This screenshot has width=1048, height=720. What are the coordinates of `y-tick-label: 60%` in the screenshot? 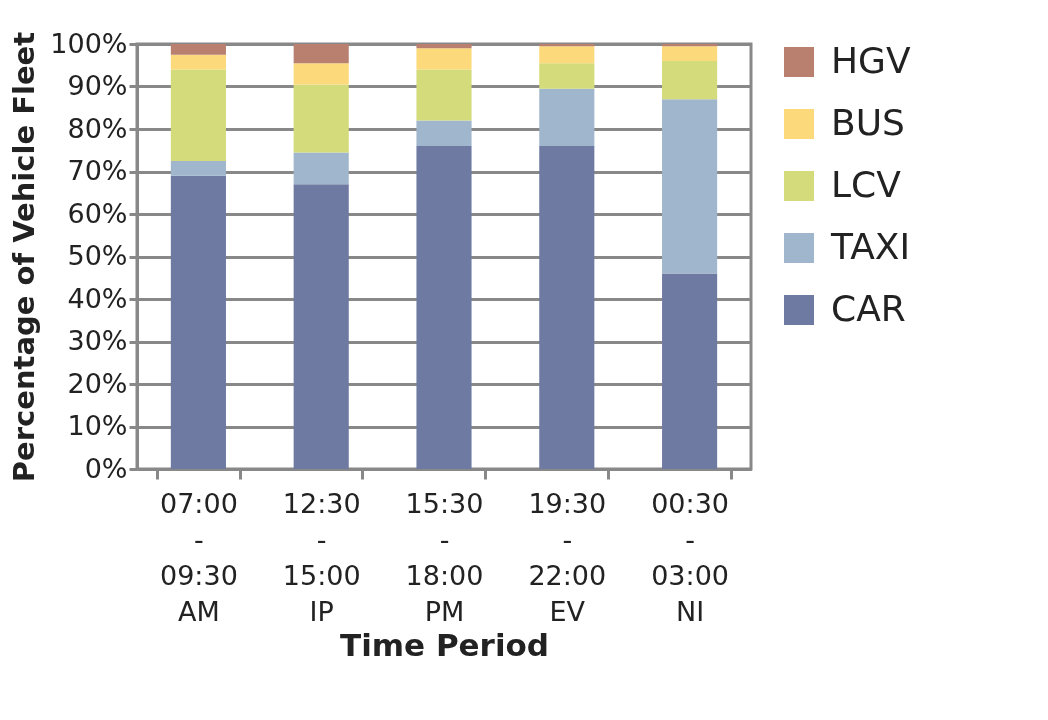 It's located at (97, 213).